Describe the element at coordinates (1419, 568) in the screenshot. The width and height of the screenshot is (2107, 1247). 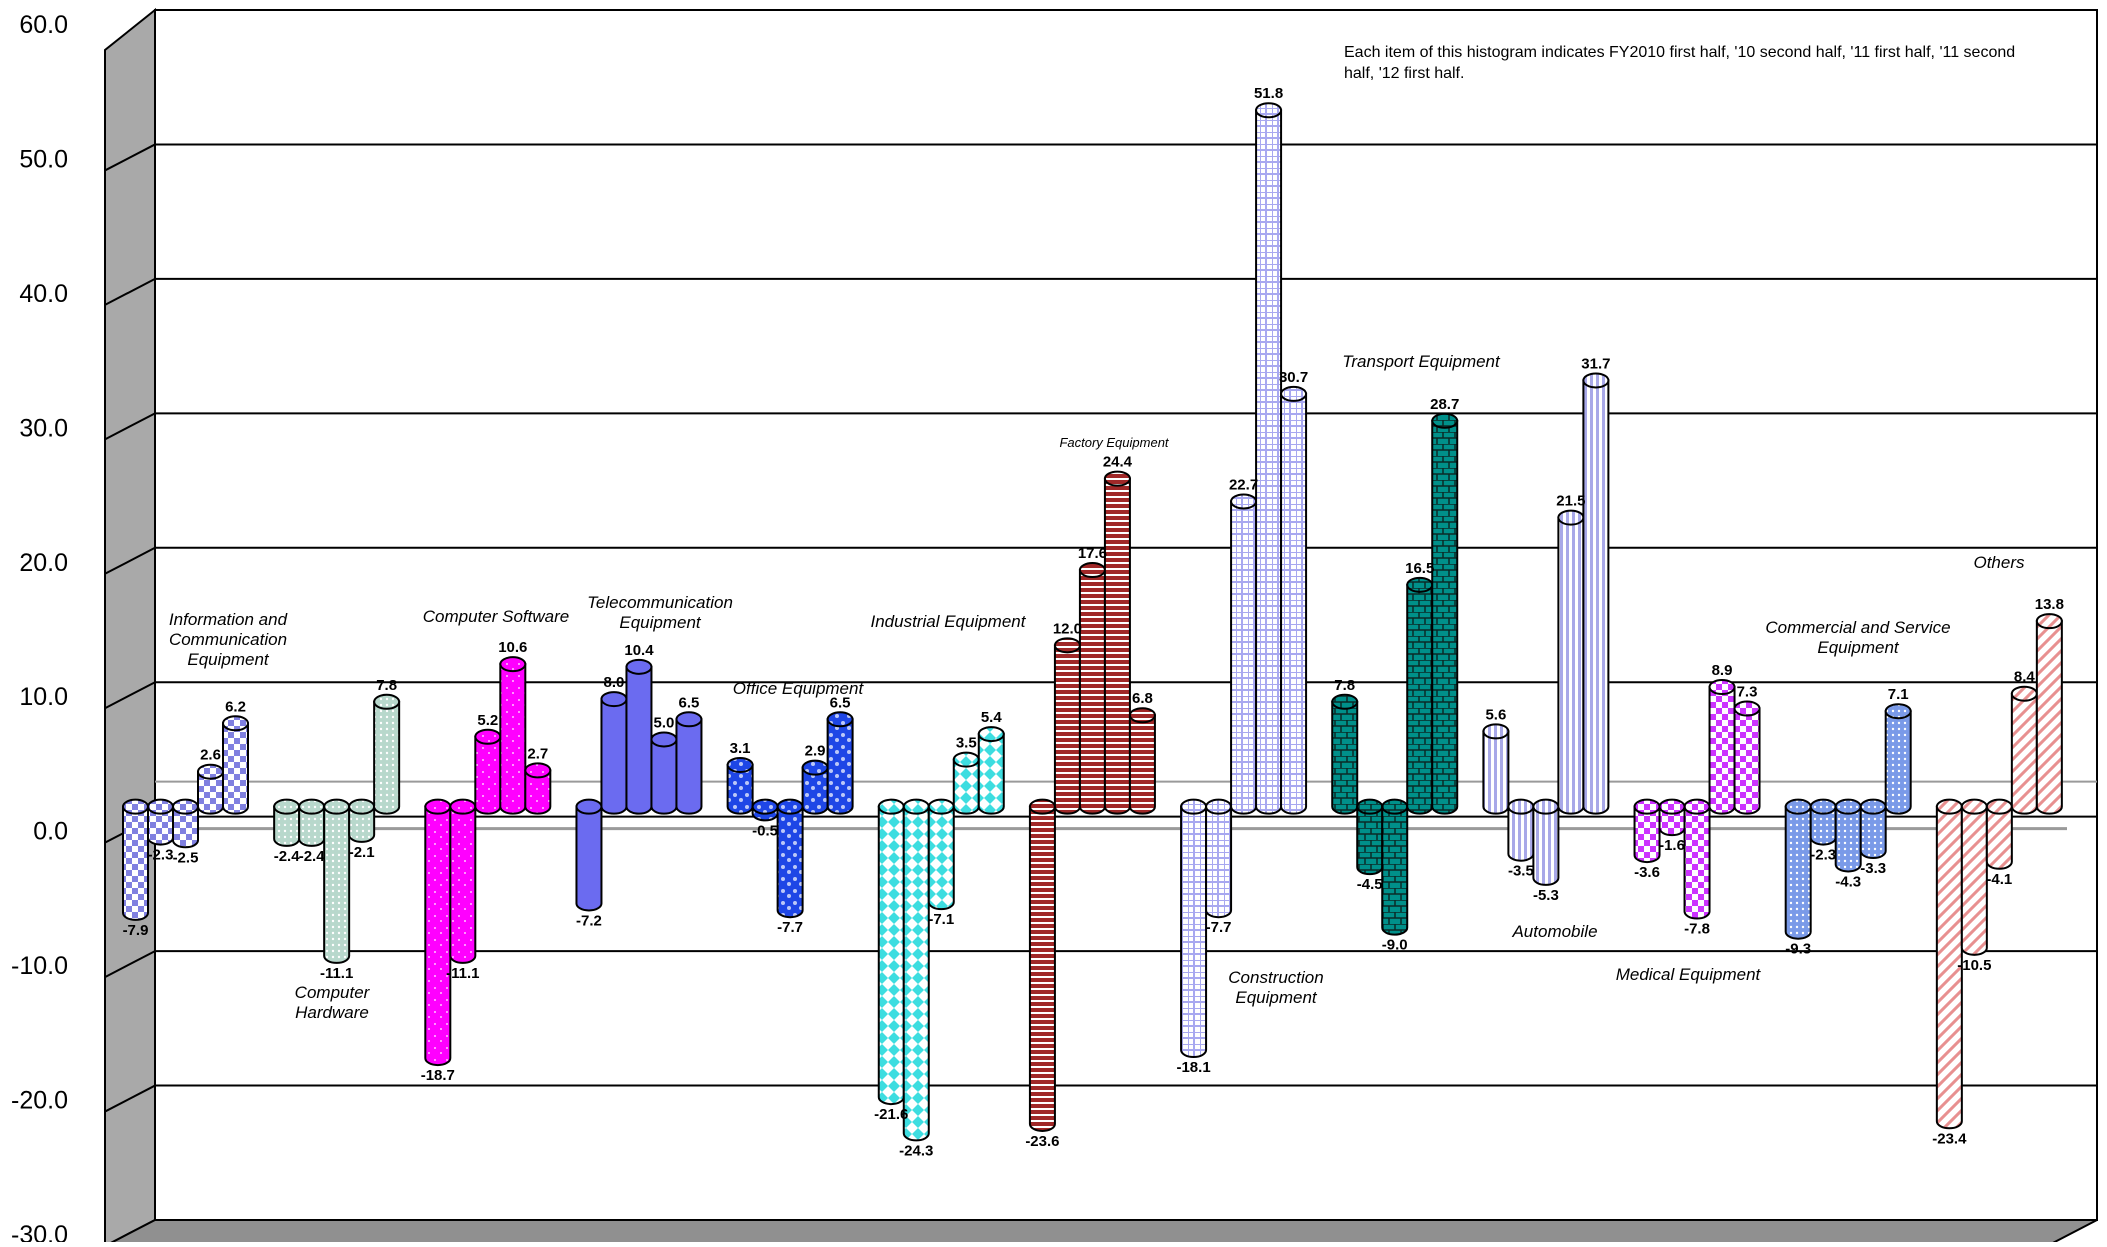
I see `data-label: 16.5` at that location.